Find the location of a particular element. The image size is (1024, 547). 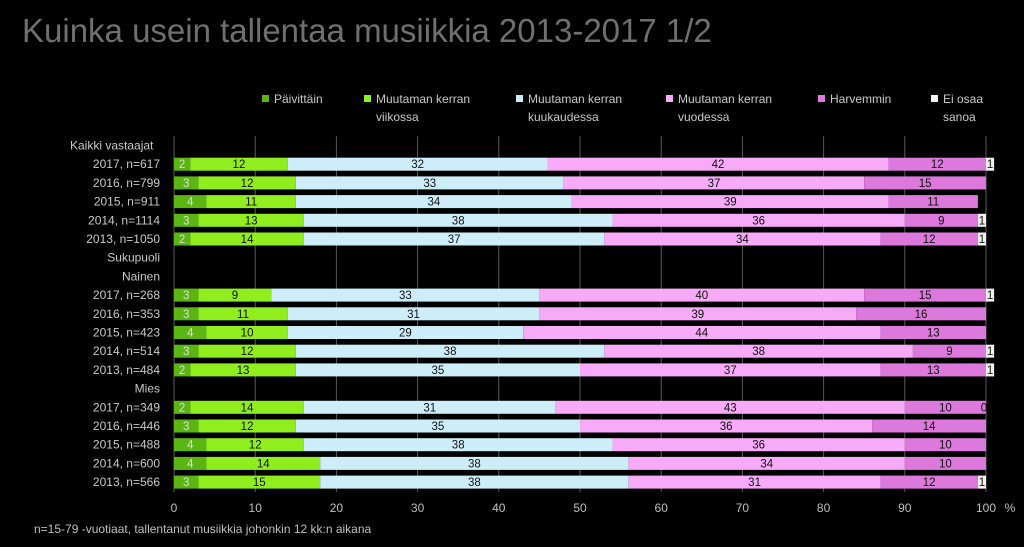

data-label: 31 is located at coordinates (429, 408).